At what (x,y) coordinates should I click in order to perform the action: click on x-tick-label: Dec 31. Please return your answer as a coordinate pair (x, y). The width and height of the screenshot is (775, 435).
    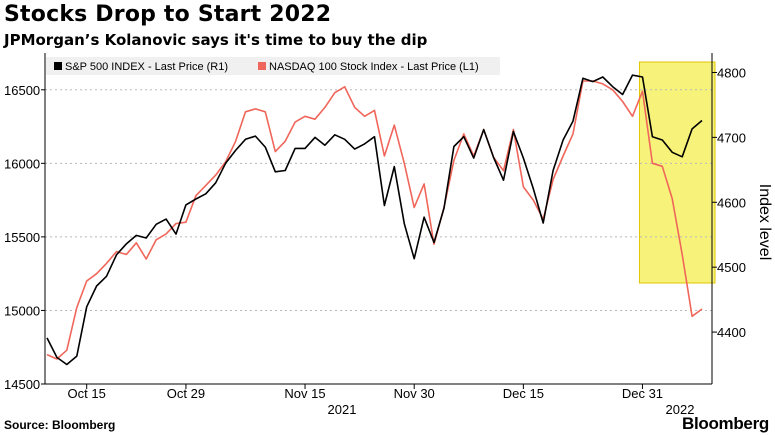
    Looking at the image, I should click on (642, 393).